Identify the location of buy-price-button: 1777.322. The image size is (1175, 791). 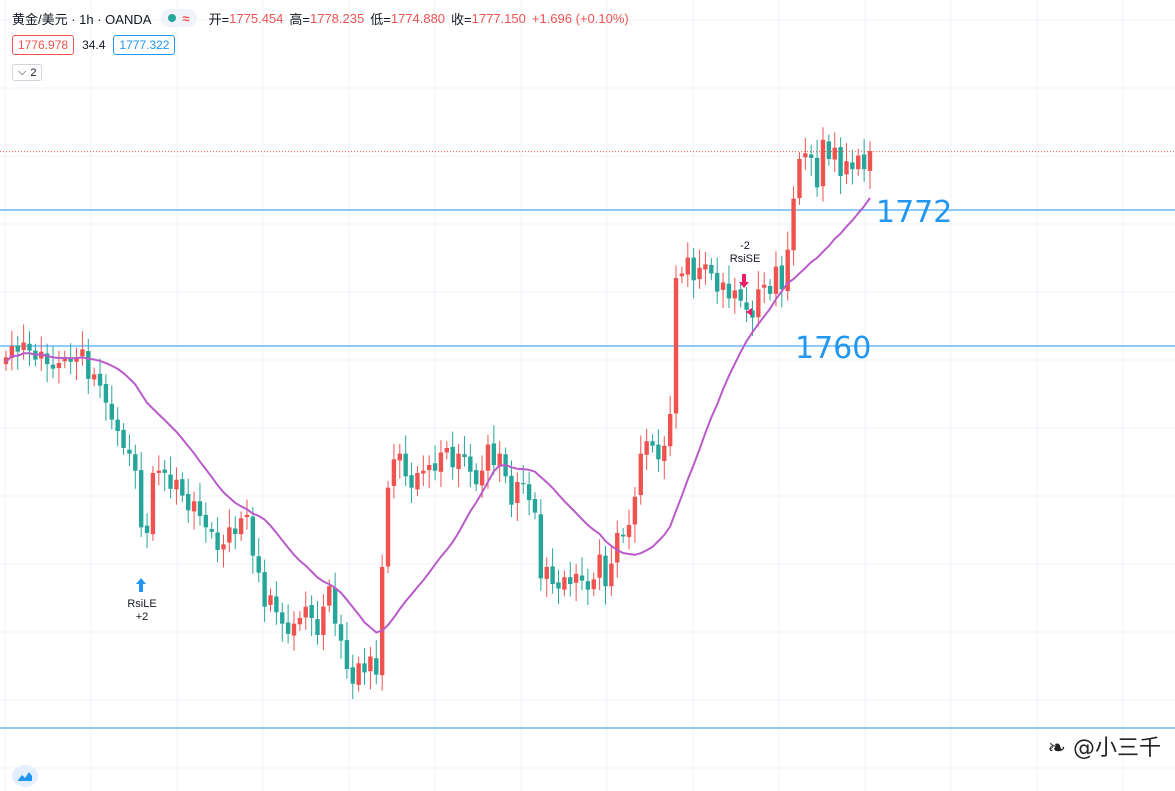
(144, 45).